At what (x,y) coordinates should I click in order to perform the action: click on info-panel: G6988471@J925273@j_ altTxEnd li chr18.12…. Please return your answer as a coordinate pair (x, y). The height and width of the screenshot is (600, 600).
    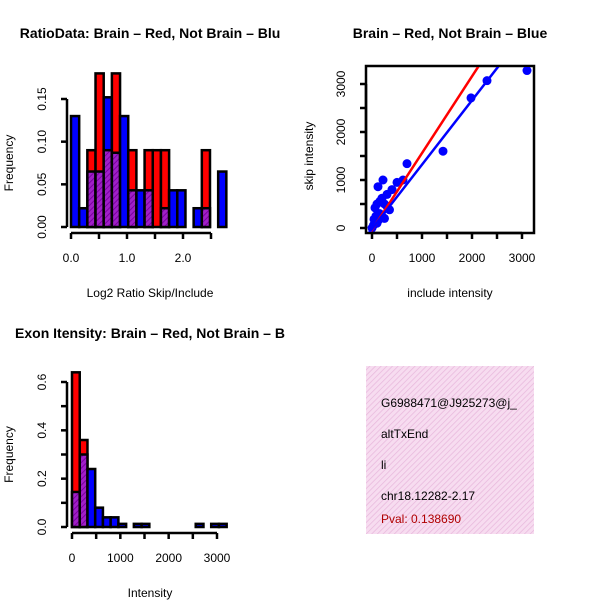
    Looking at the image, I should click on (450, 450).